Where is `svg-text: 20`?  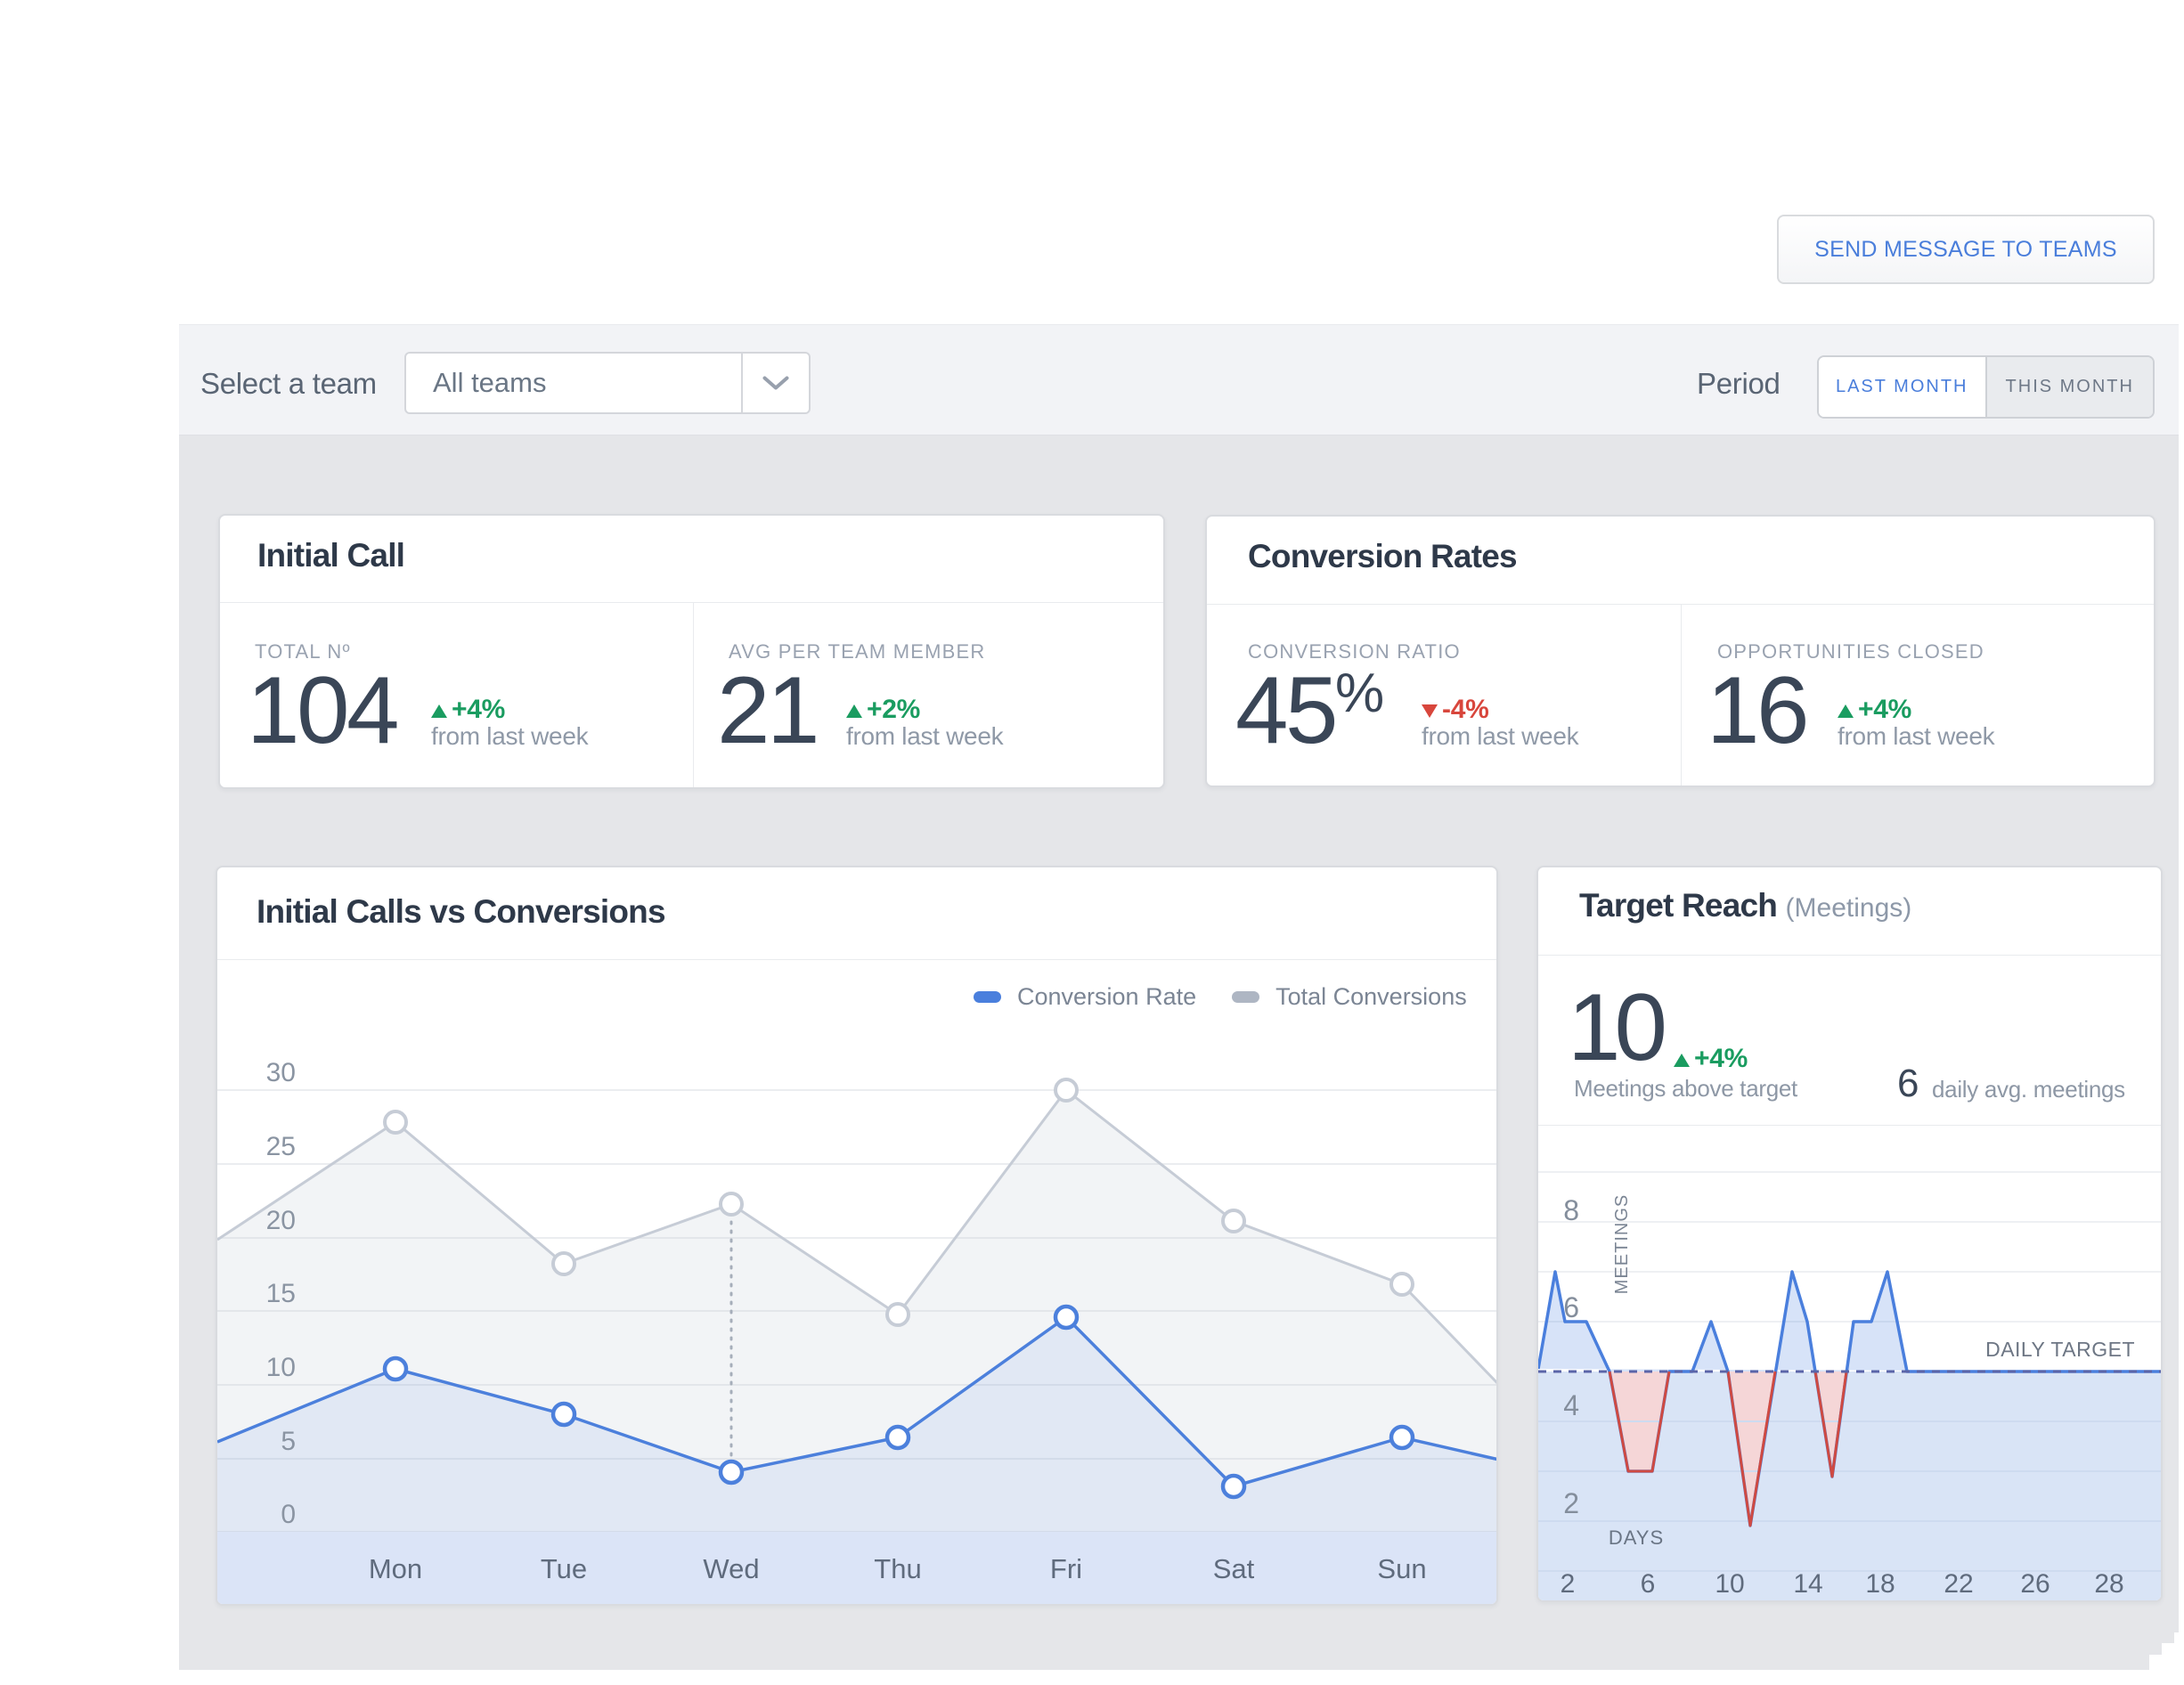
svg-text: 20 is located at coordinates (281, 1220).